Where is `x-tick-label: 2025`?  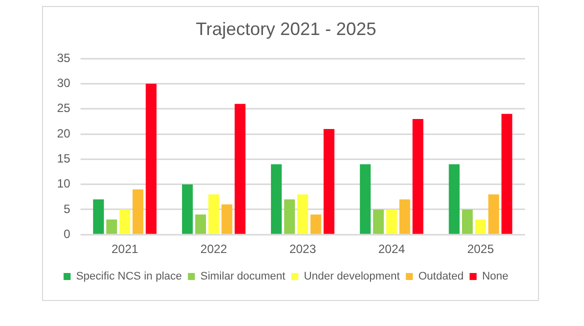
x-tick-label: 2025 is located at coordinates (480, 249).